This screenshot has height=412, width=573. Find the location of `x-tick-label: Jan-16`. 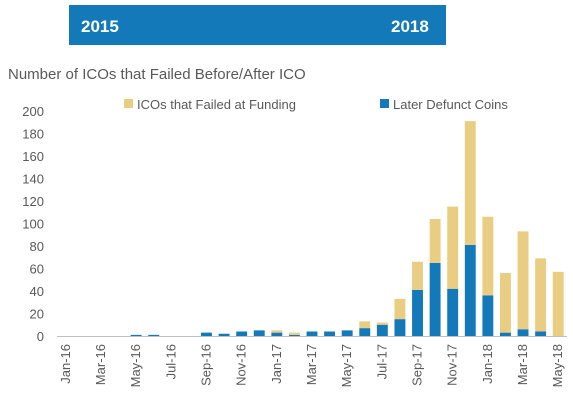

x-tick-label: Jan-16 is located at coordinates (65, 364).